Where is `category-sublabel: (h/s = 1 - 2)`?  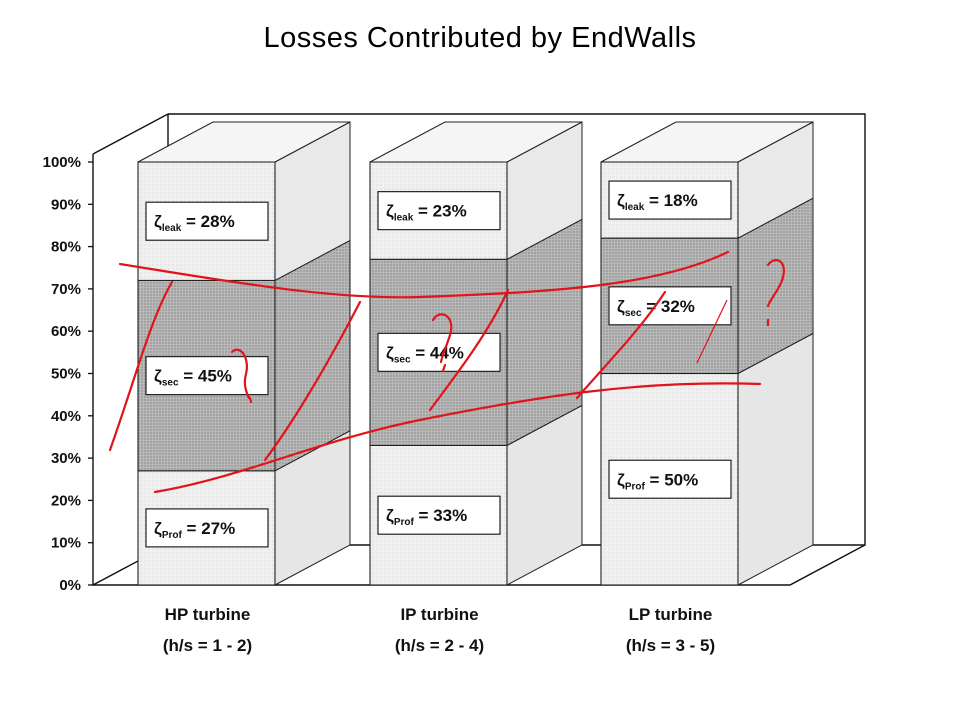 category-sublabel: (h/s = 1 - 2) is located at coordinates (207, 645).